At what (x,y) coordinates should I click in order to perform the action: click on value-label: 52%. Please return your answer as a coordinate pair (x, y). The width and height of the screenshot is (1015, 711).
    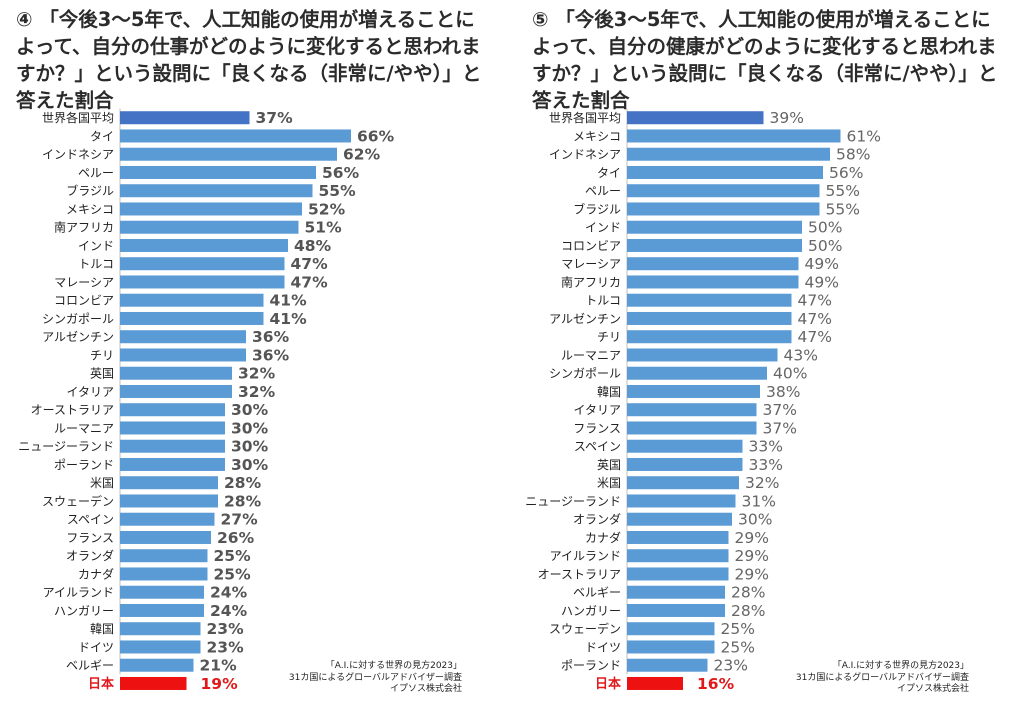
    Looking at the image, I should click on (327, 209).